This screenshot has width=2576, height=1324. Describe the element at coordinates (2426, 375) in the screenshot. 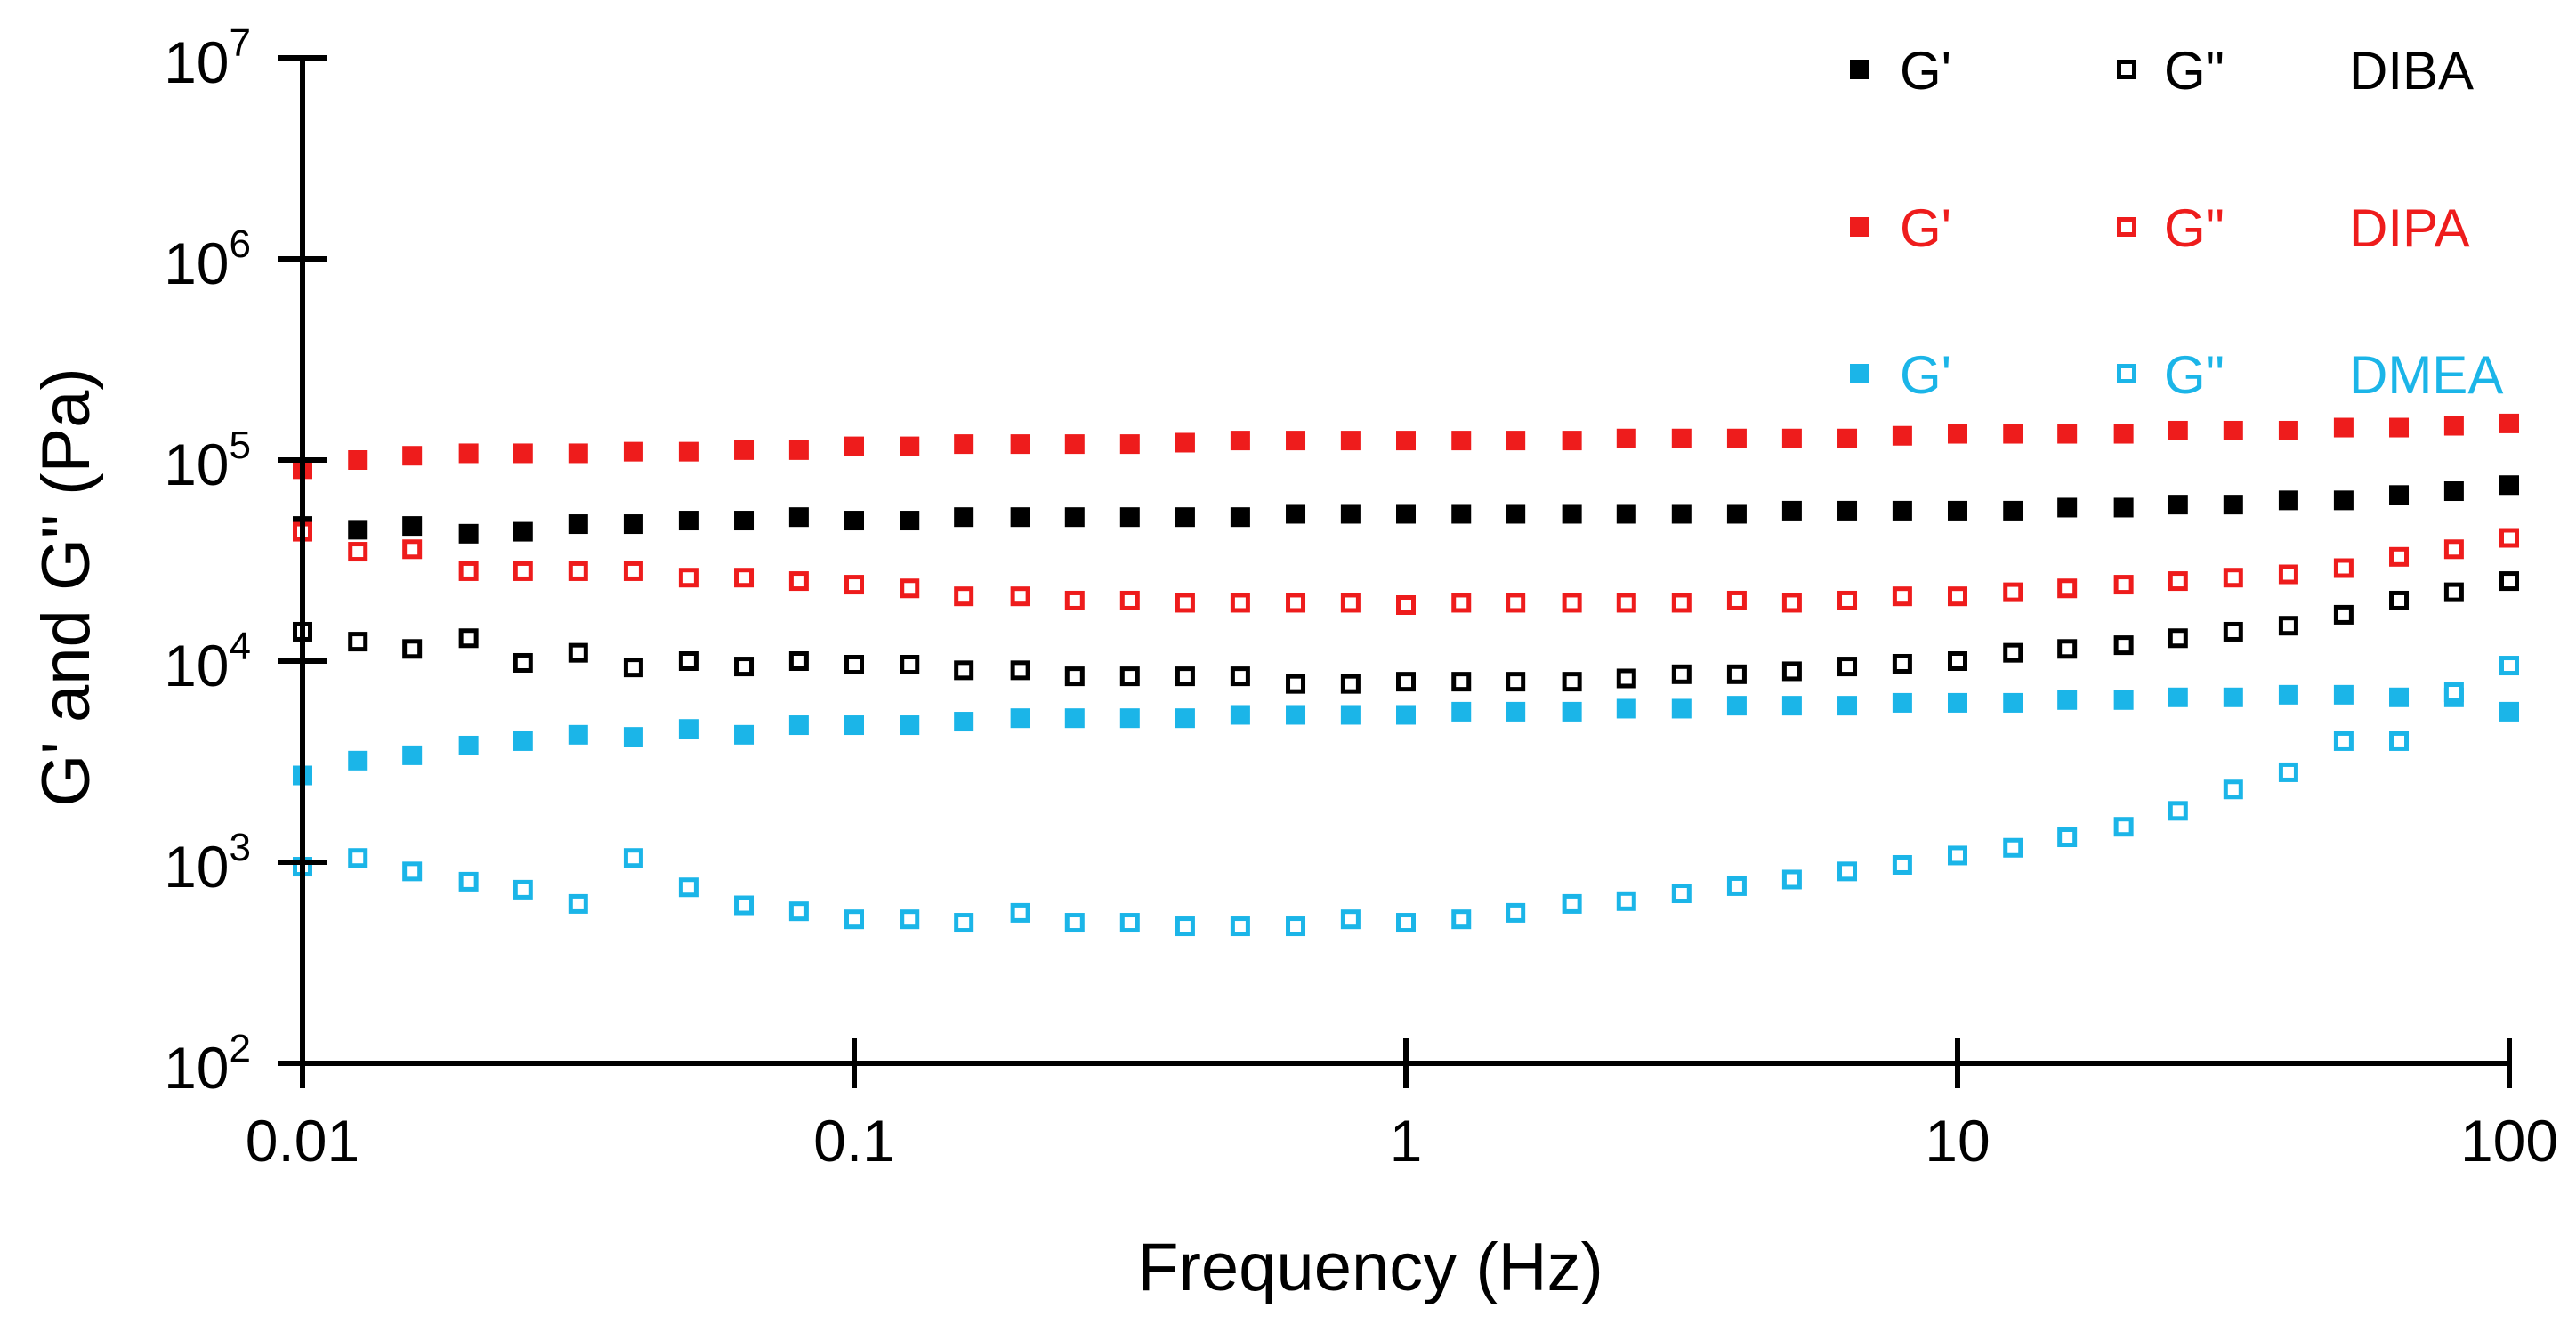

I see `legend-label-dmea: DMEA` at that location.